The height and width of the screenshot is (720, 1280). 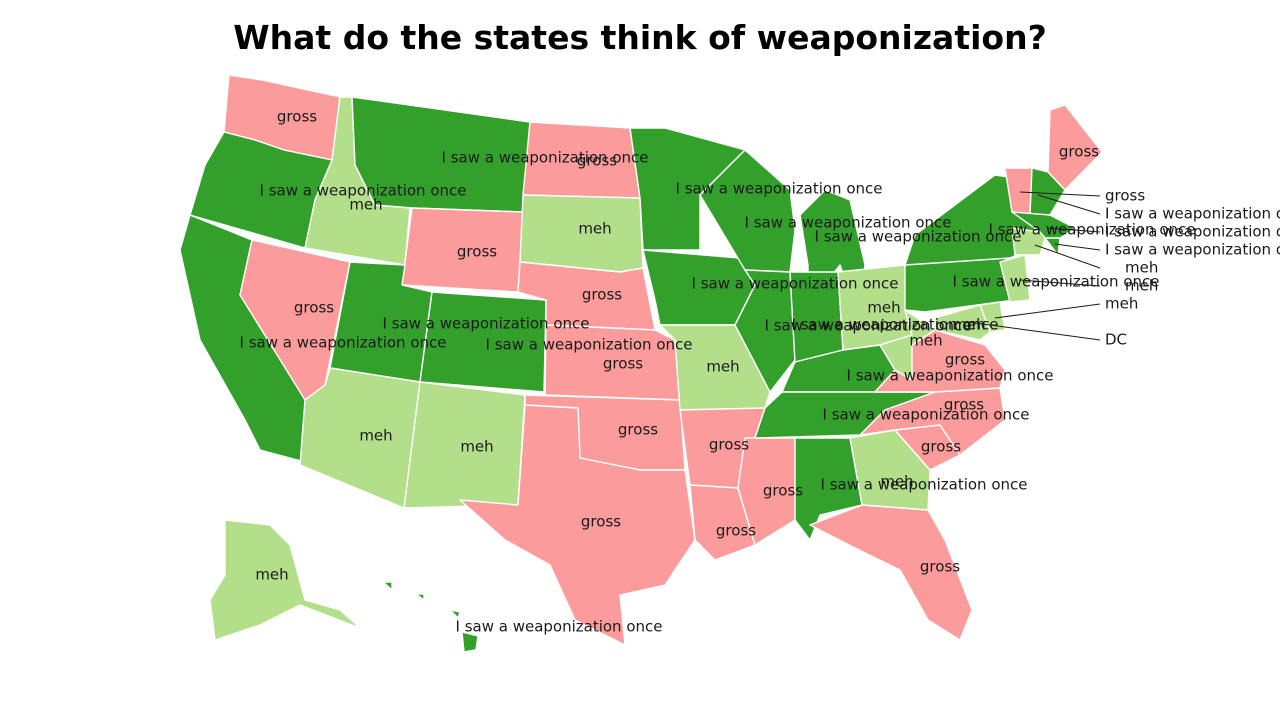 I want to click on leader-line-ma, so click(x=1074, y=230).